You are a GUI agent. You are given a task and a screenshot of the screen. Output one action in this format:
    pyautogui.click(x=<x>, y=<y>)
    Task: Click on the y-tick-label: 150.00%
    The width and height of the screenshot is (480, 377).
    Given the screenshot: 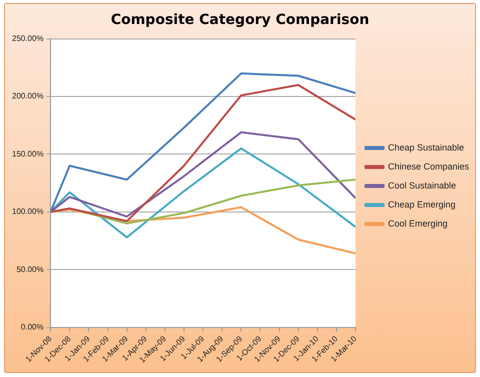 What is the action you would take?
    pyautogui.click(x=28, y=153)
    